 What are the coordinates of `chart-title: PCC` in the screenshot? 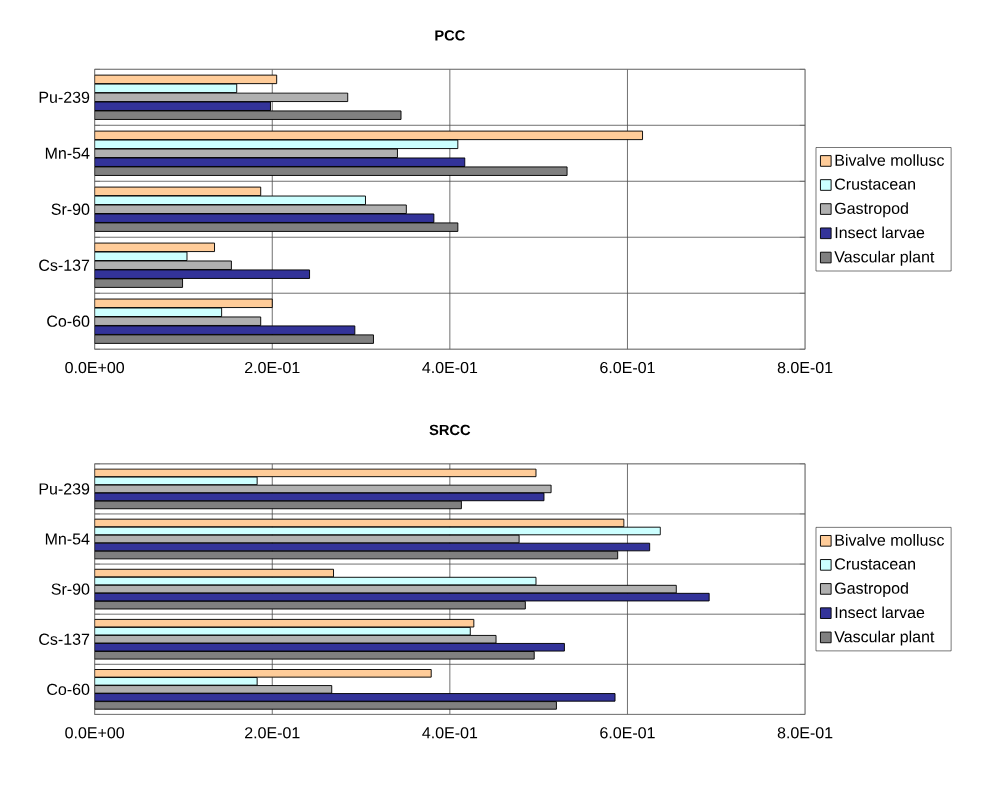 It's located at (450, 35).